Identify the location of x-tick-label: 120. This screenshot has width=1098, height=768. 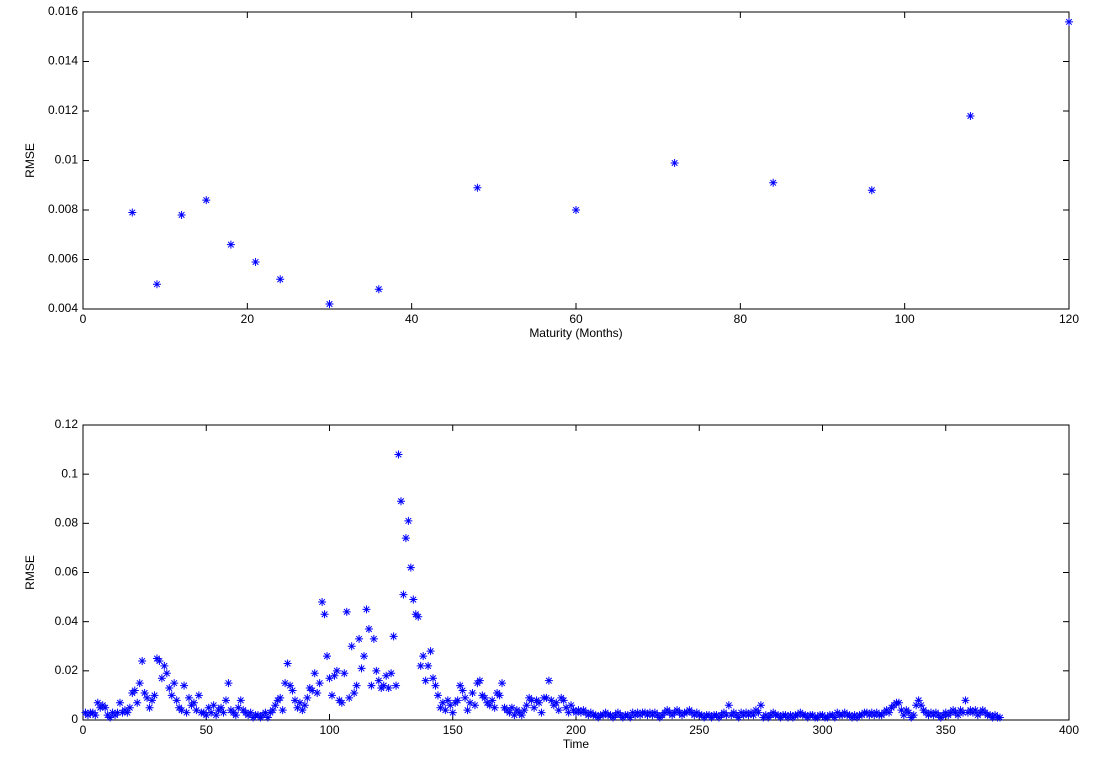
(1069, 319).